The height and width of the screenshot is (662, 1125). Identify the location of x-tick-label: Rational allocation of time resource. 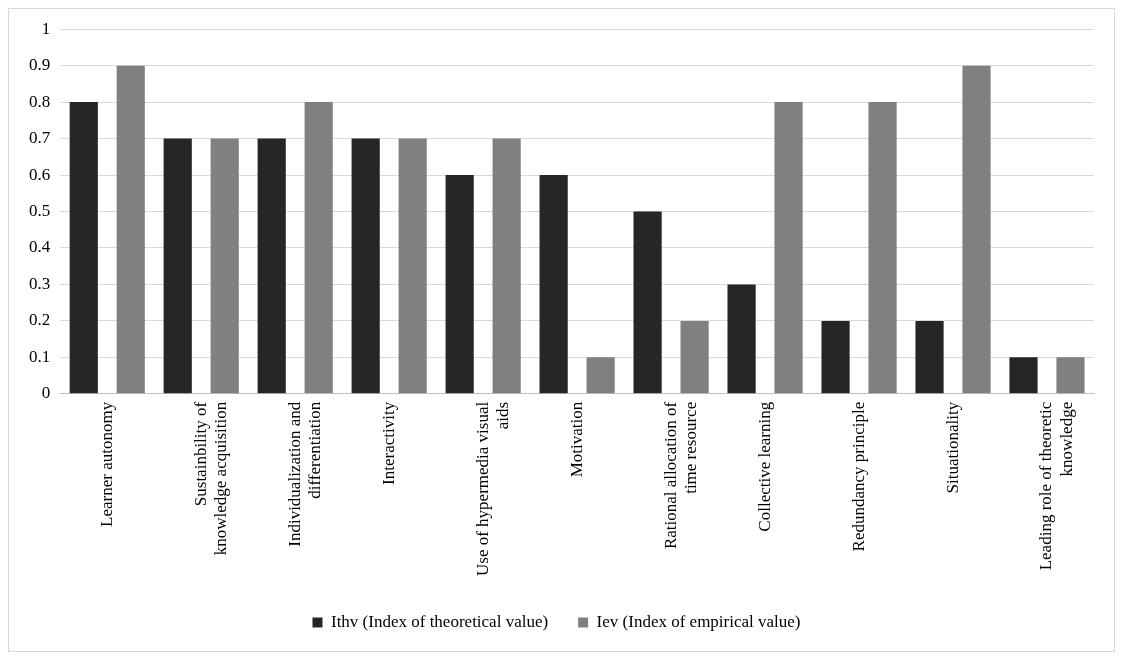
(680, 475).